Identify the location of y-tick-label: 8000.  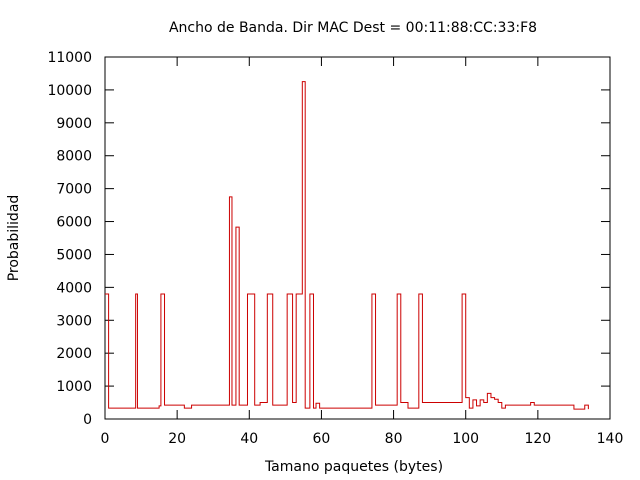
(74, 157).